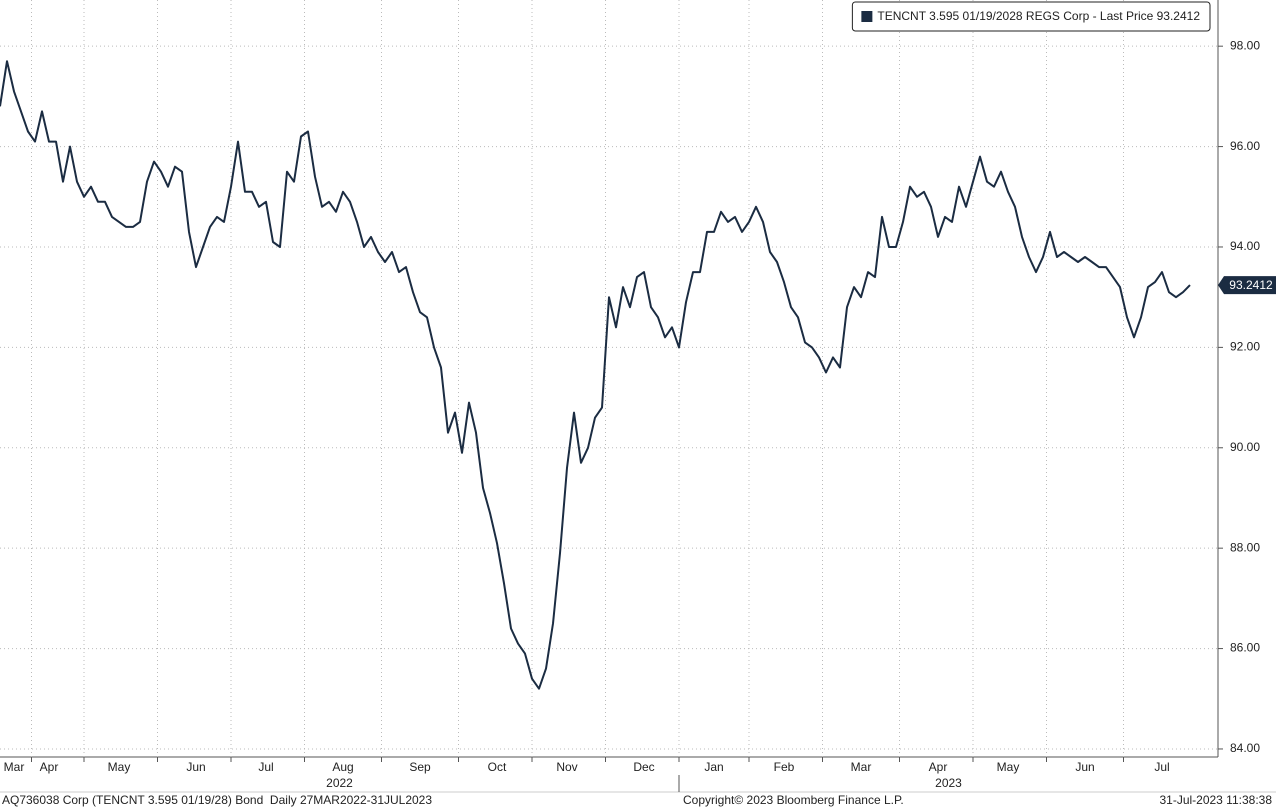 This screenshot has height=810, width=1276. What do you see at coordinates (1251, 285) in the screenshot?
I see `last-price-label: 93.2412` at bounding box center [1251, 285].